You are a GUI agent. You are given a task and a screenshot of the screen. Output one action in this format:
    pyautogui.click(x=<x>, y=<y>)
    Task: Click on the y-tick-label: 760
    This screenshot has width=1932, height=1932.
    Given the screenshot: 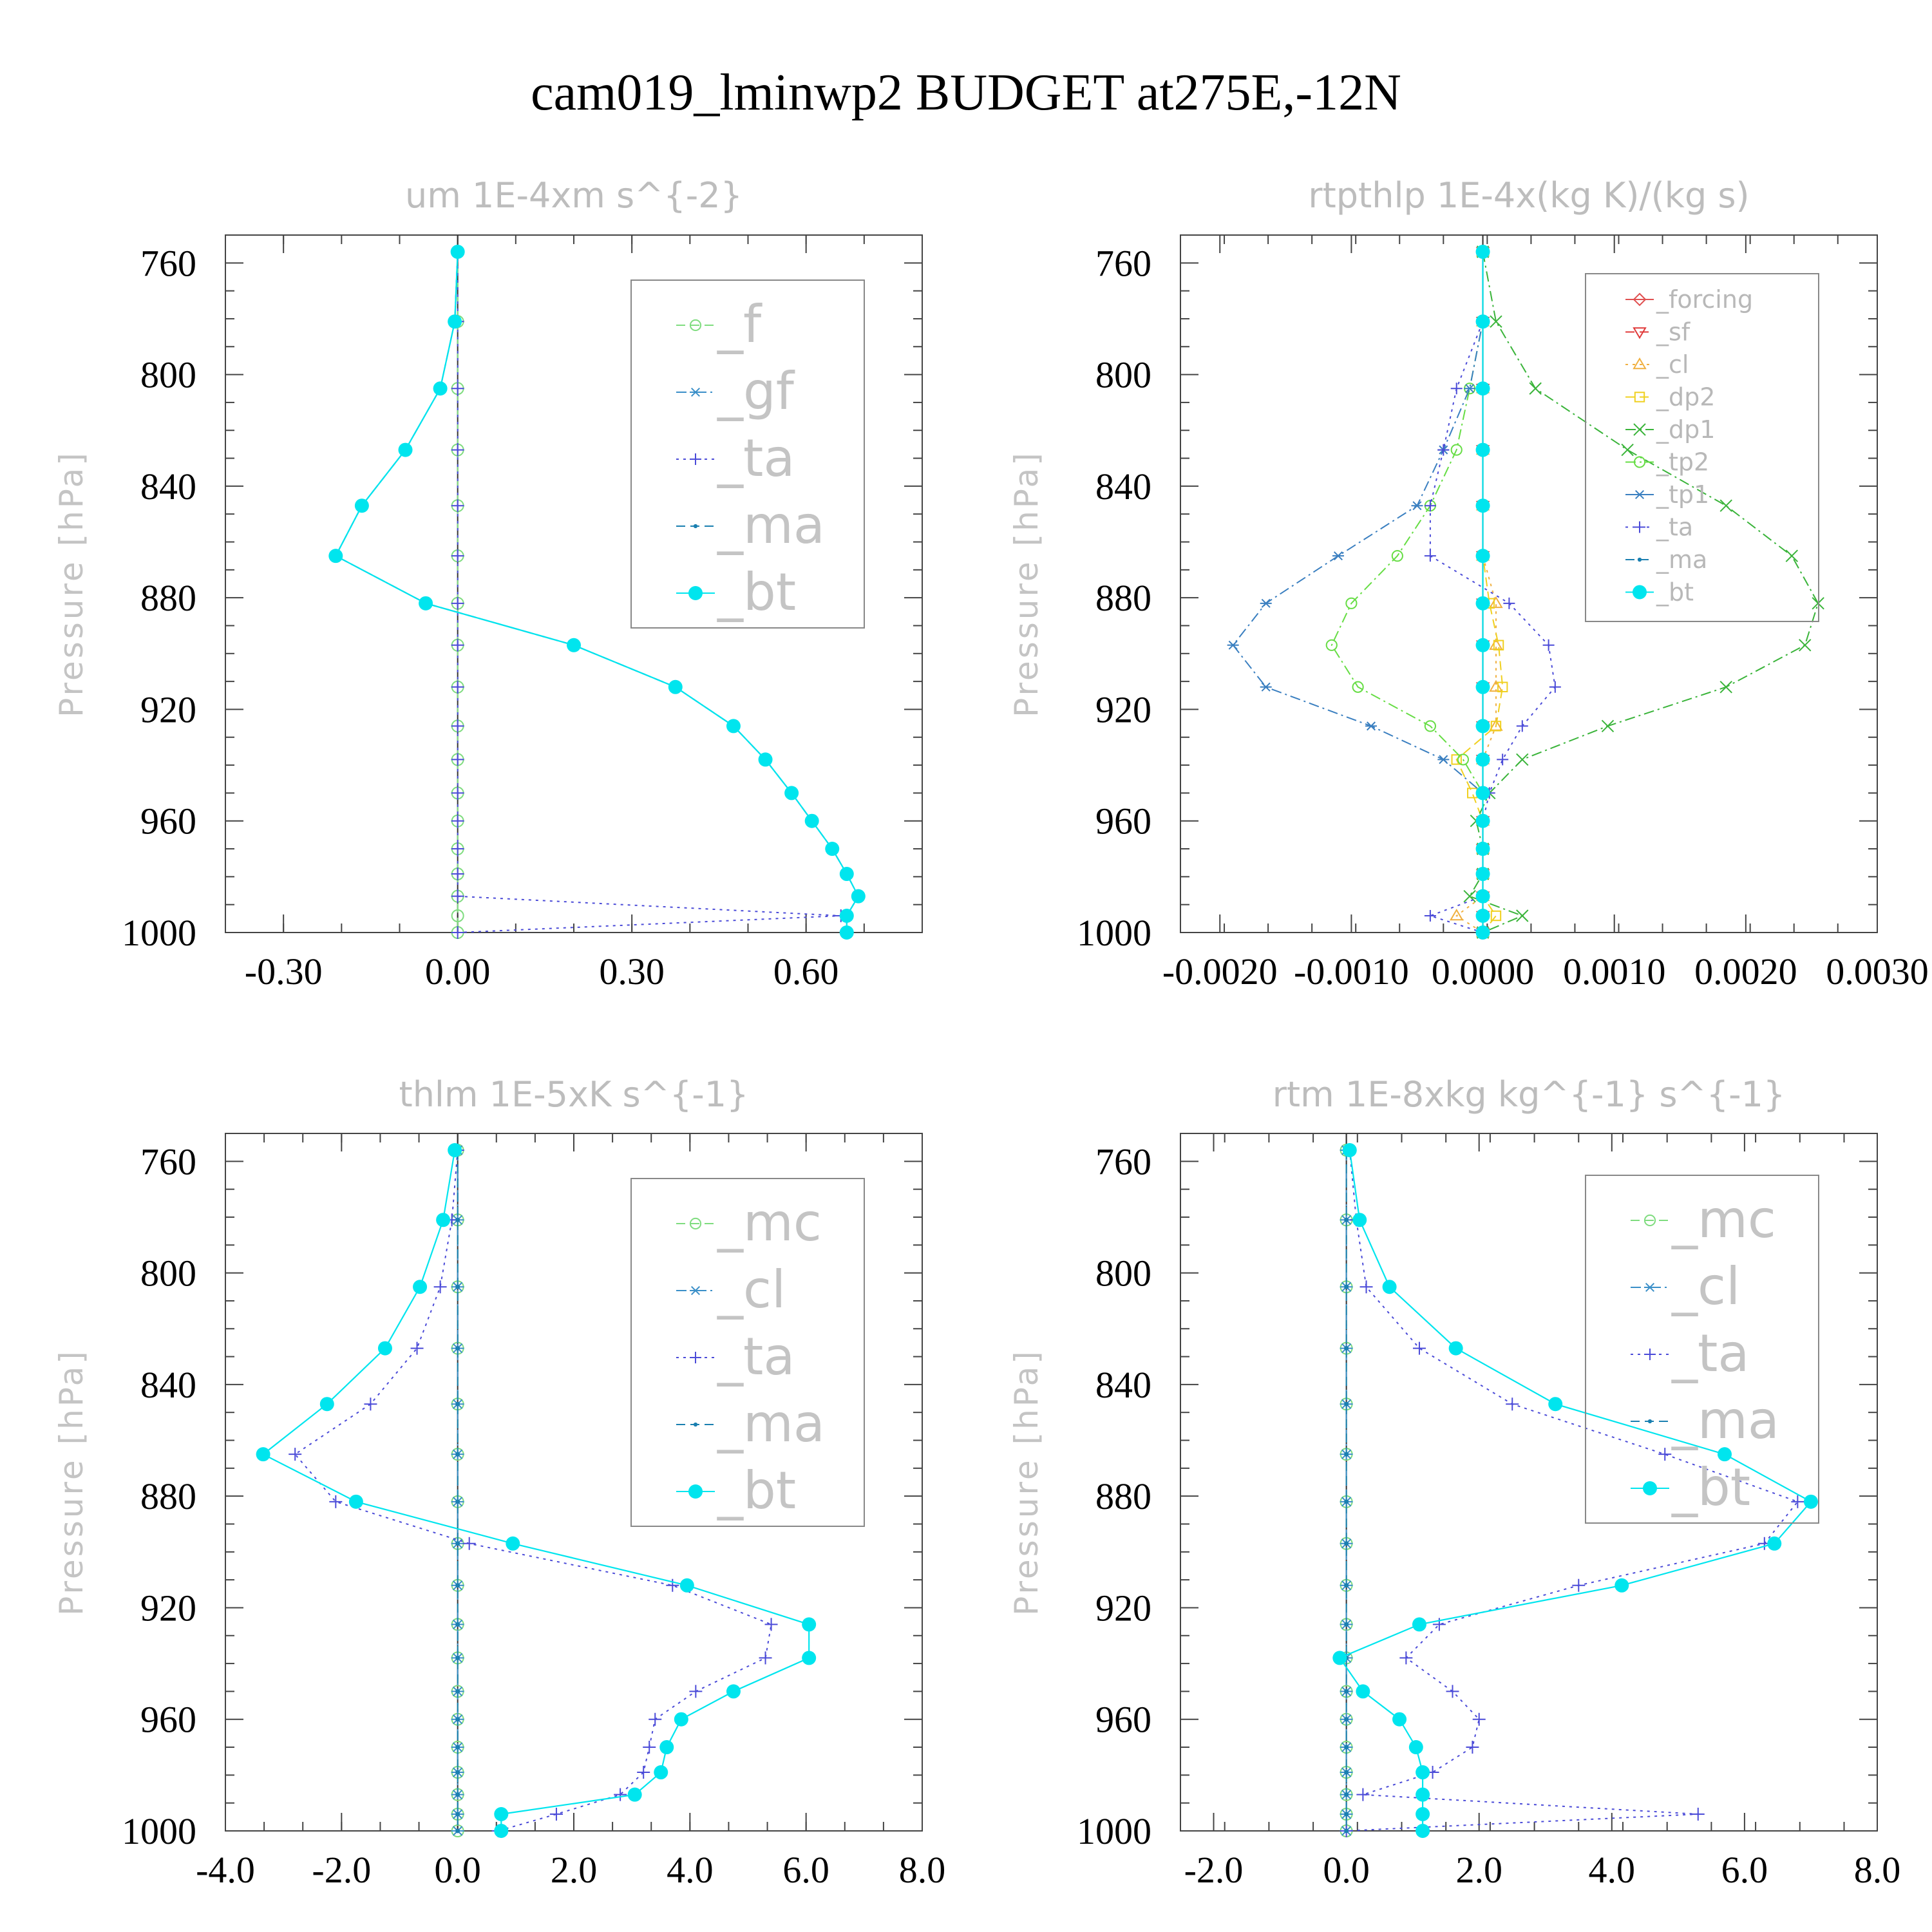 What is the action you would take?
    pyautogui.click(x=168, y=263)
    